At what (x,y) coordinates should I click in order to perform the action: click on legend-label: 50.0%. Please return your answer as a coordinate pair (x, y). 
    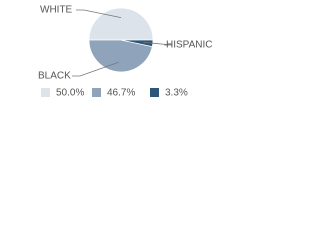
    Looking at the image, I should click on (70, 93).